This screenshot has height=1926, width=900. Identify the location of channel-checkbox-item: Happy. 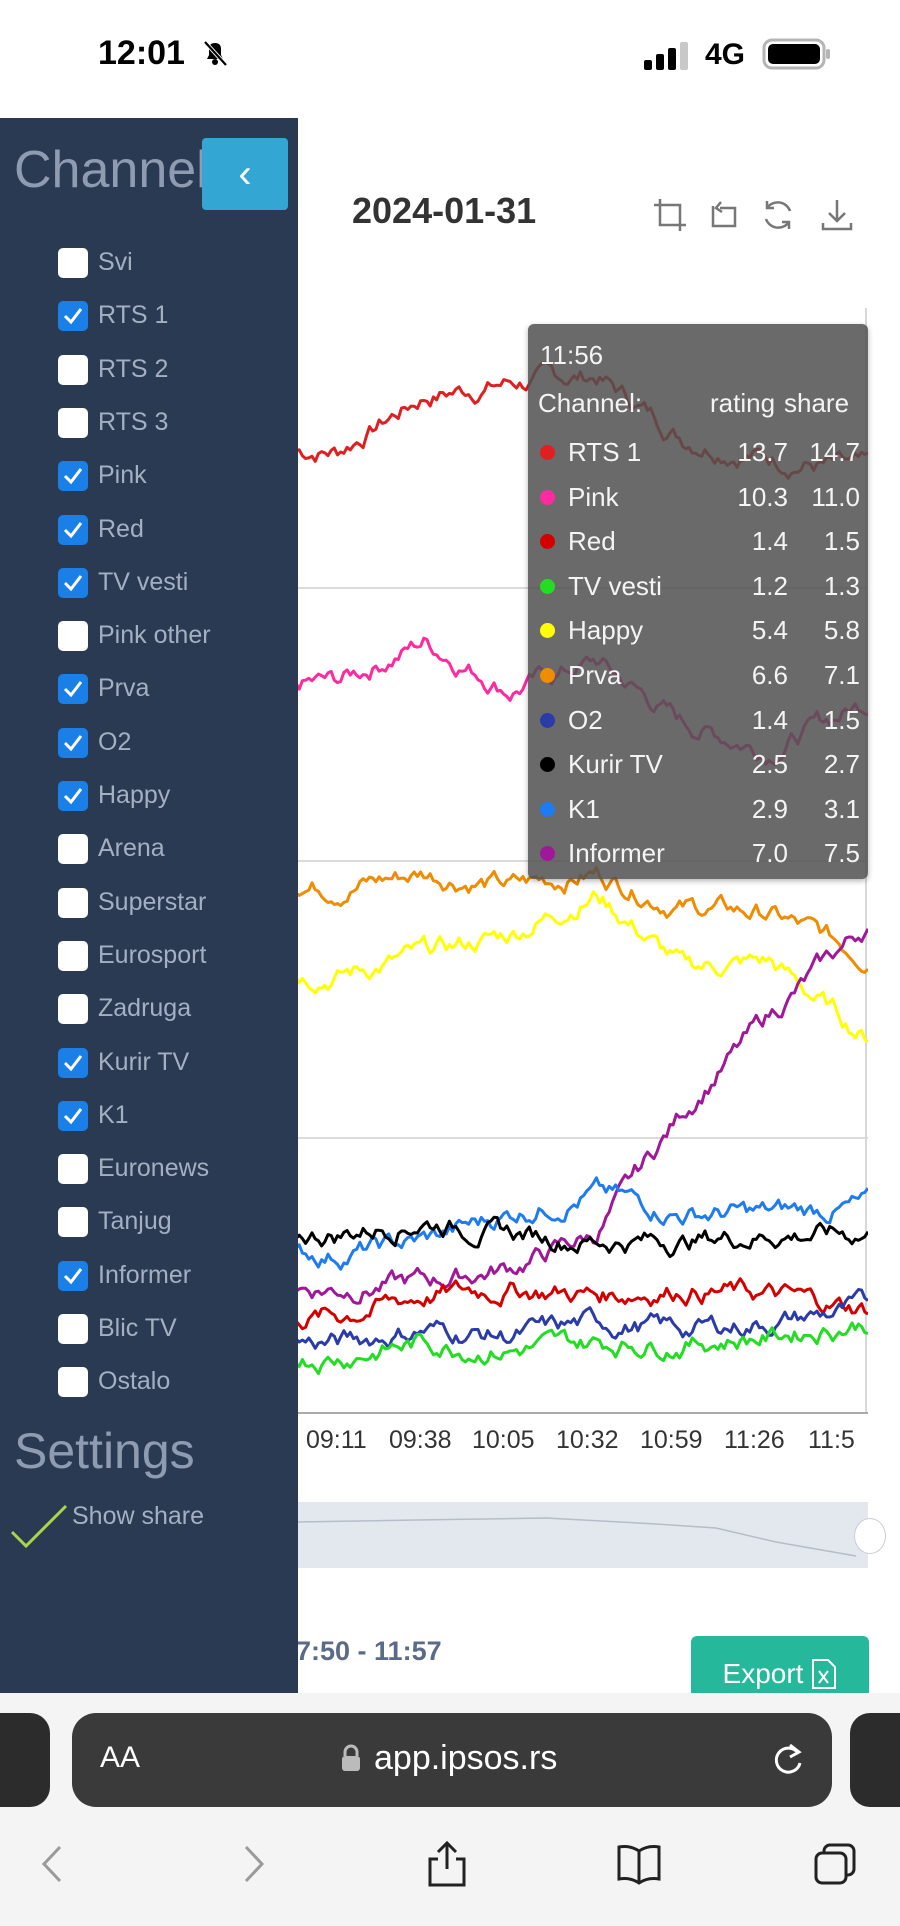
(173, 795).